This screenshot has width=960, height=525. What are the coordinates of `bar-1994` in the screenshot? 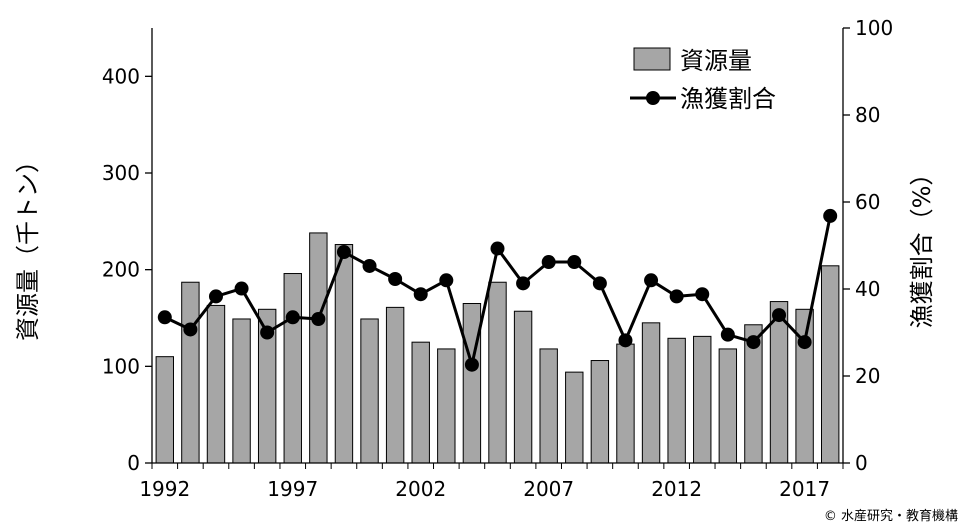 It's located at (216, 384).